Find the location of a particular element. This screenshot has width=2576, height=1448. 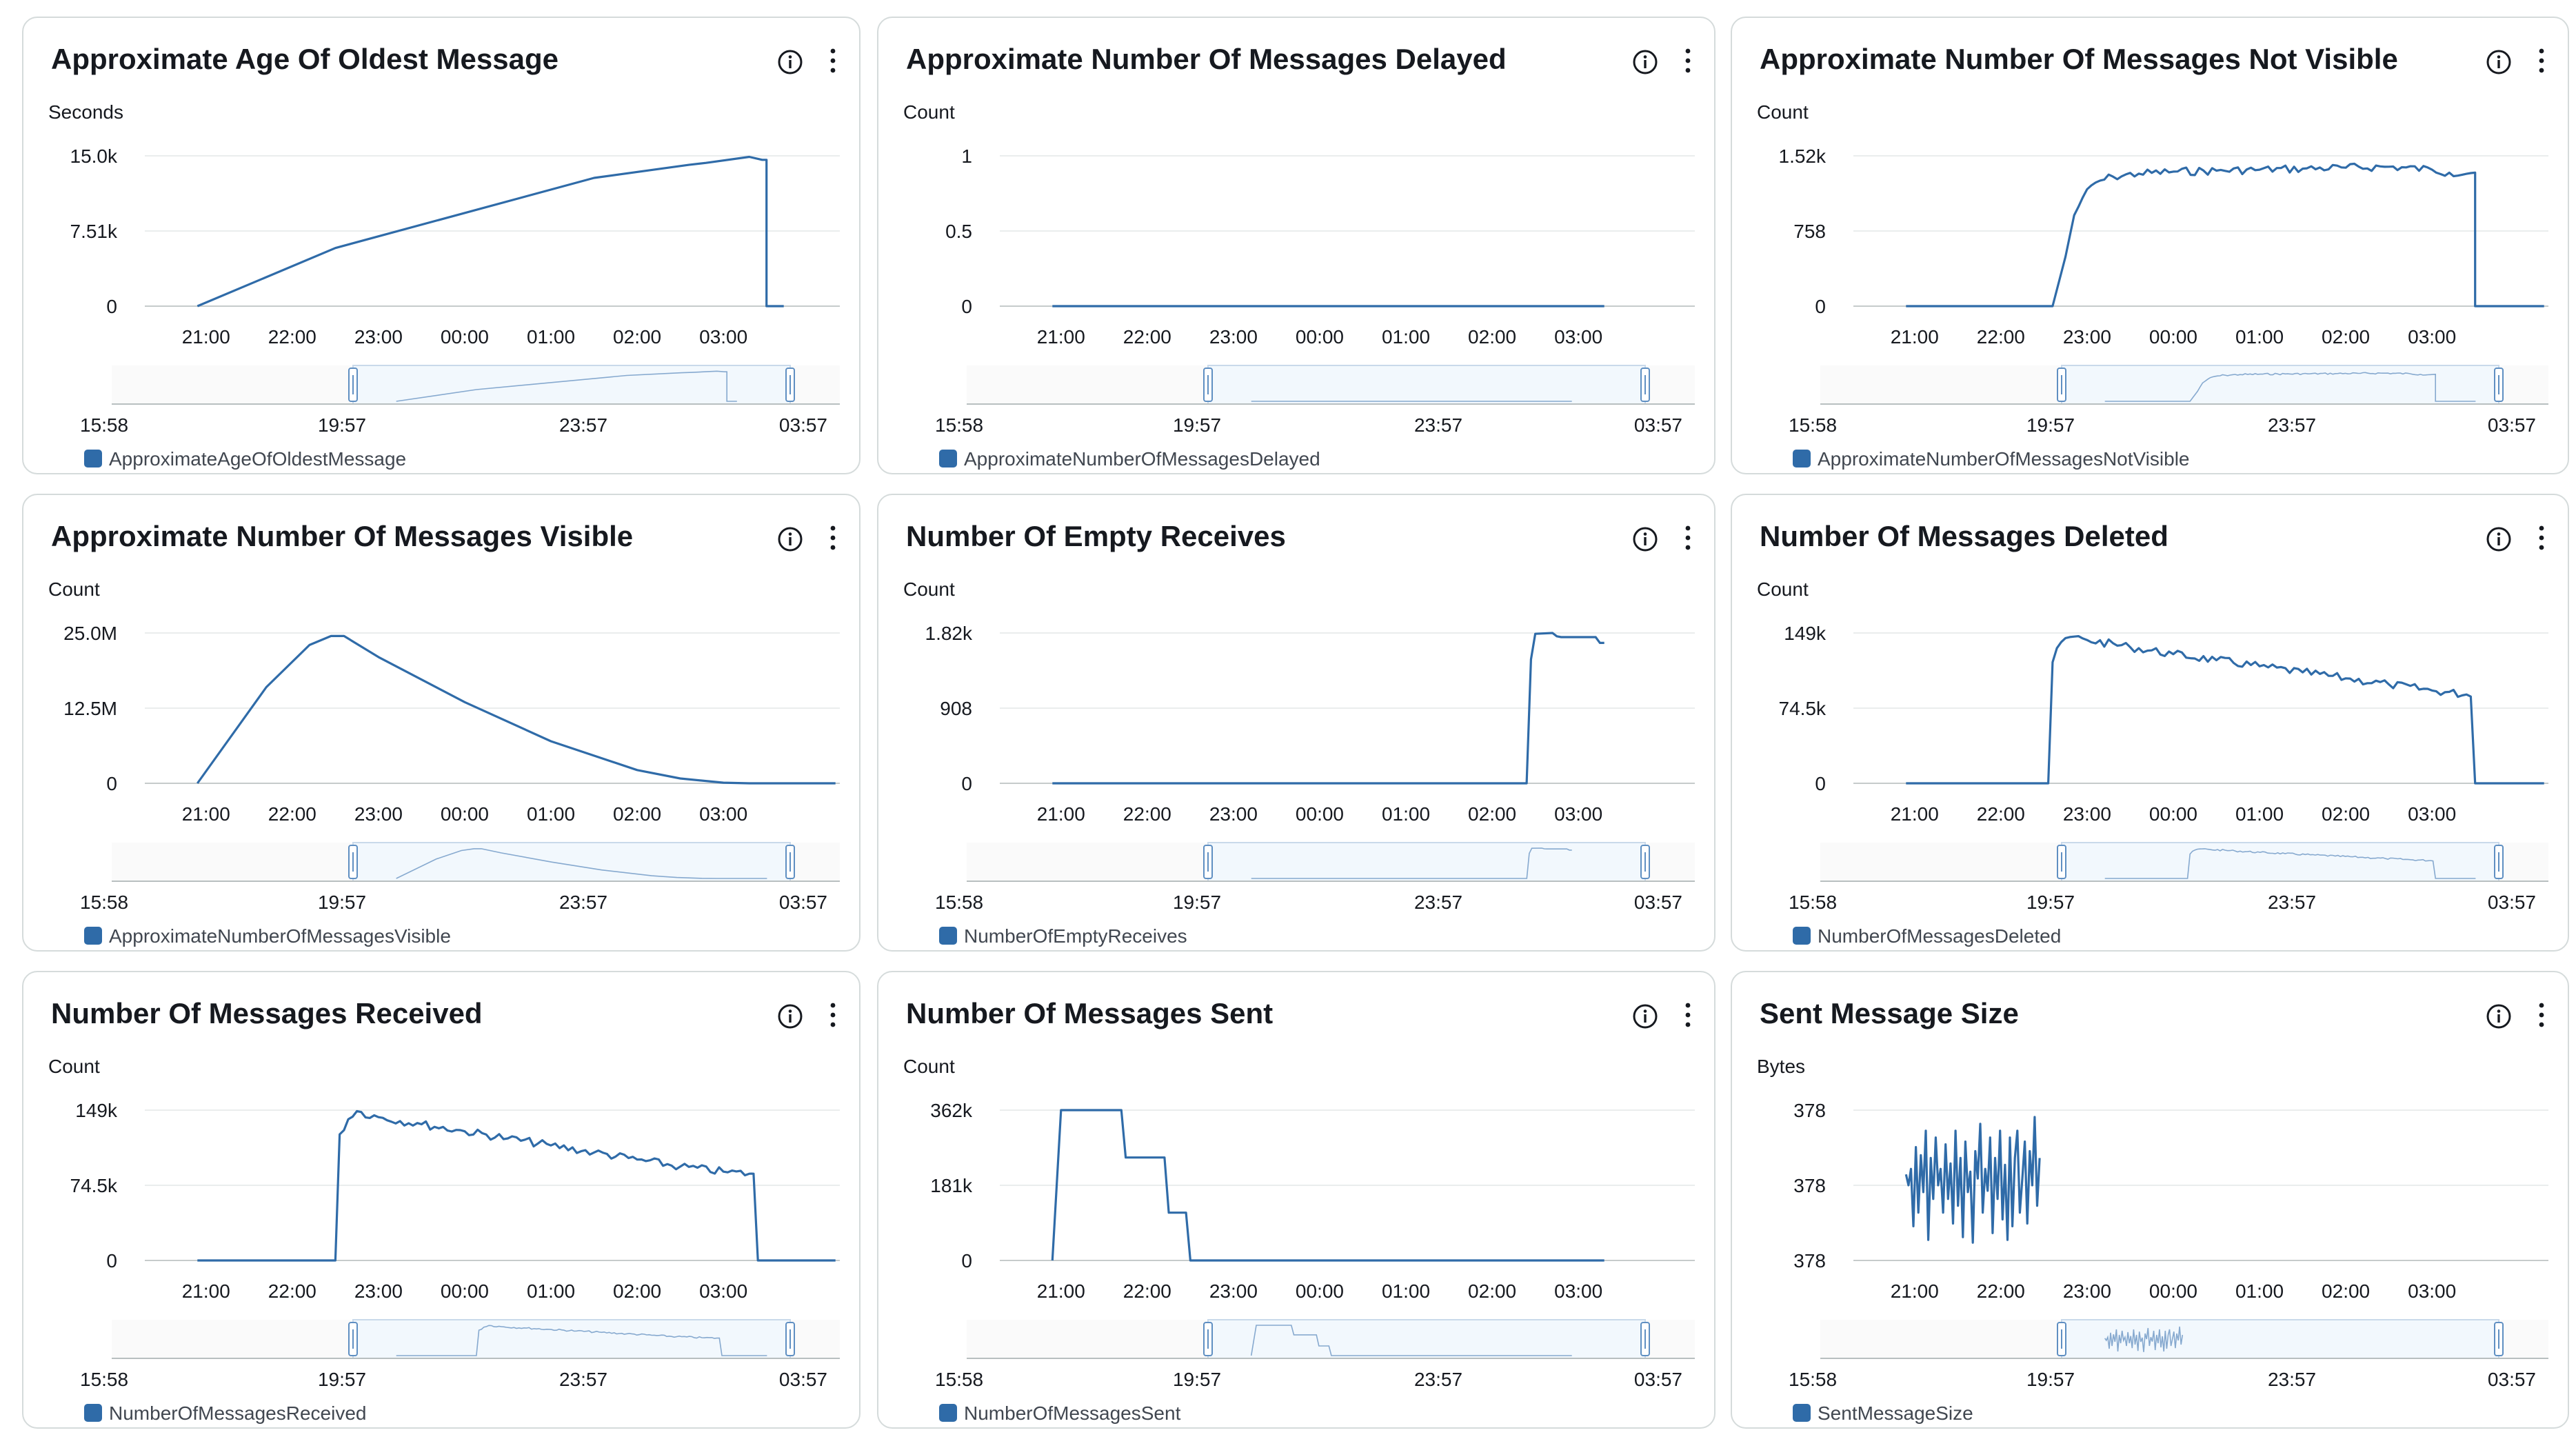

legend-label: ApproximateNumberOfMessagesNotVisible is located at coordinates (2004, 459).